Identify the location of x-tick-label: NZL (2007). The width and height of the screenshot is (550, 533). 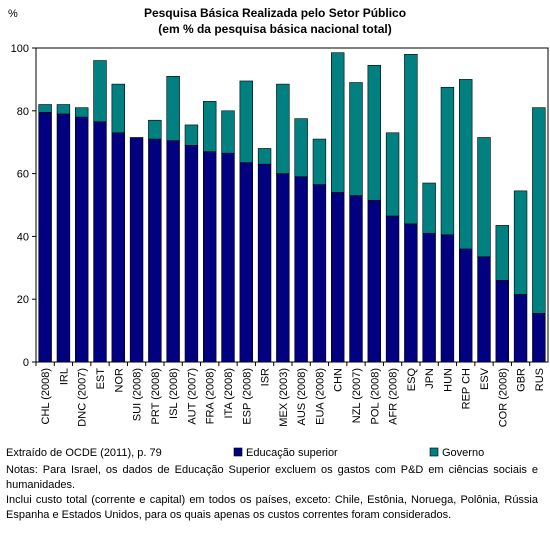
(357, 395).